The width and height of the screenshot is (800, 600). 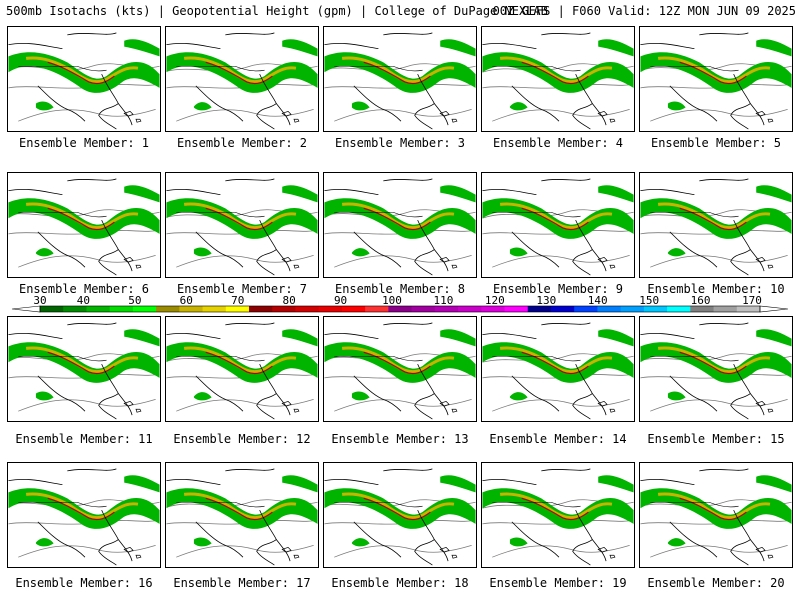 I want to click on ensemble-member-caption: Ensemble Member: 3, so click(x=400, y=143).